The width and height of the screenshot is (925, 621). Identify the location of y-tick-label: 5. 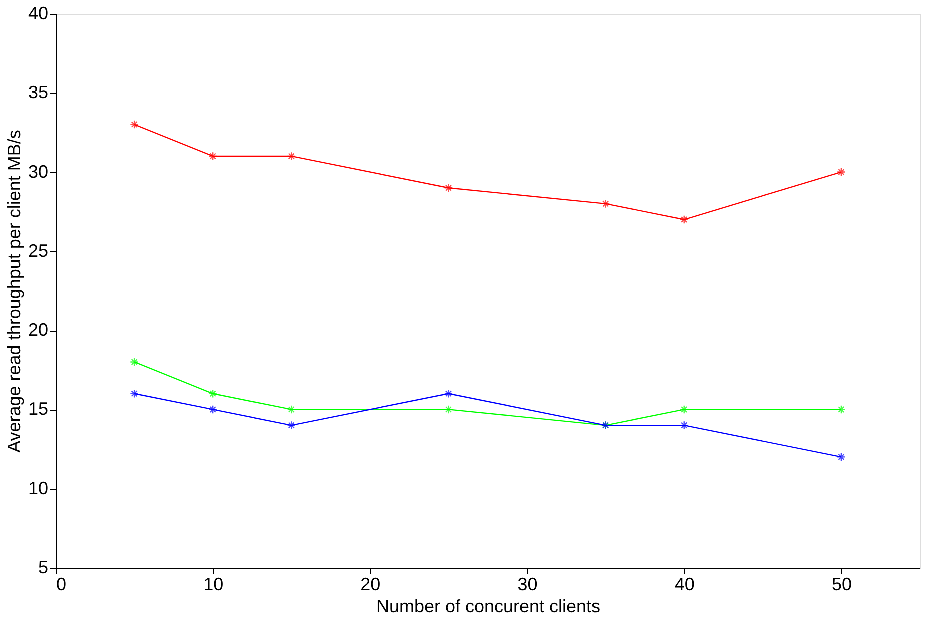
(43, 568).